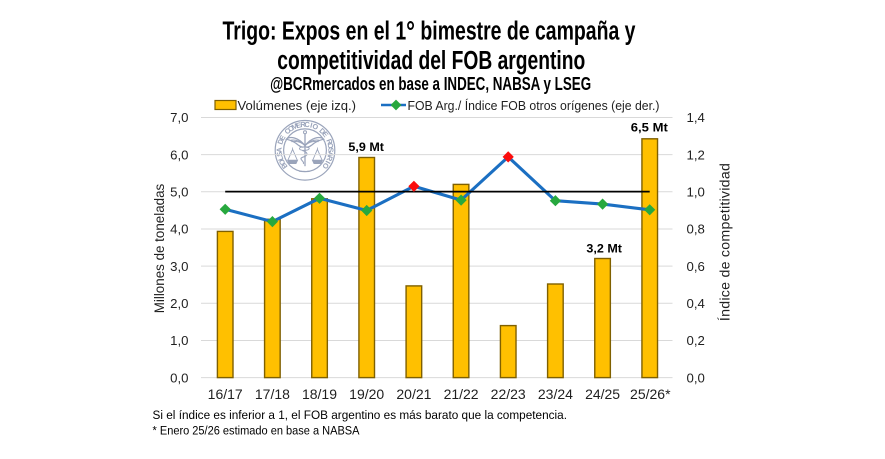 The height and width of the screenshot is (459, 885). I want to click on svg-text: M, so click(294, 126).